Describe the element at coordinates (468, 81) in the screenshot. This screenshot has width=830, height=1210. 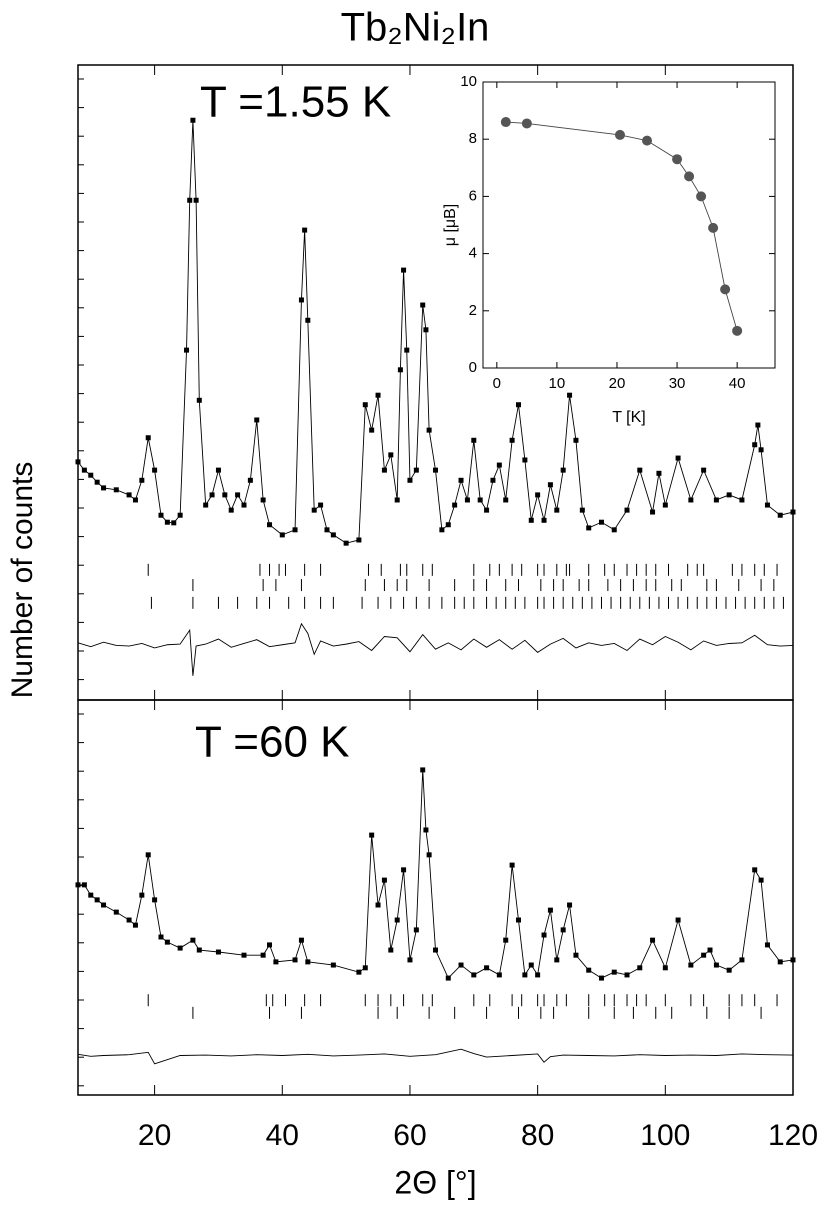
I see `inset-y-tick-label: 10` at that location.